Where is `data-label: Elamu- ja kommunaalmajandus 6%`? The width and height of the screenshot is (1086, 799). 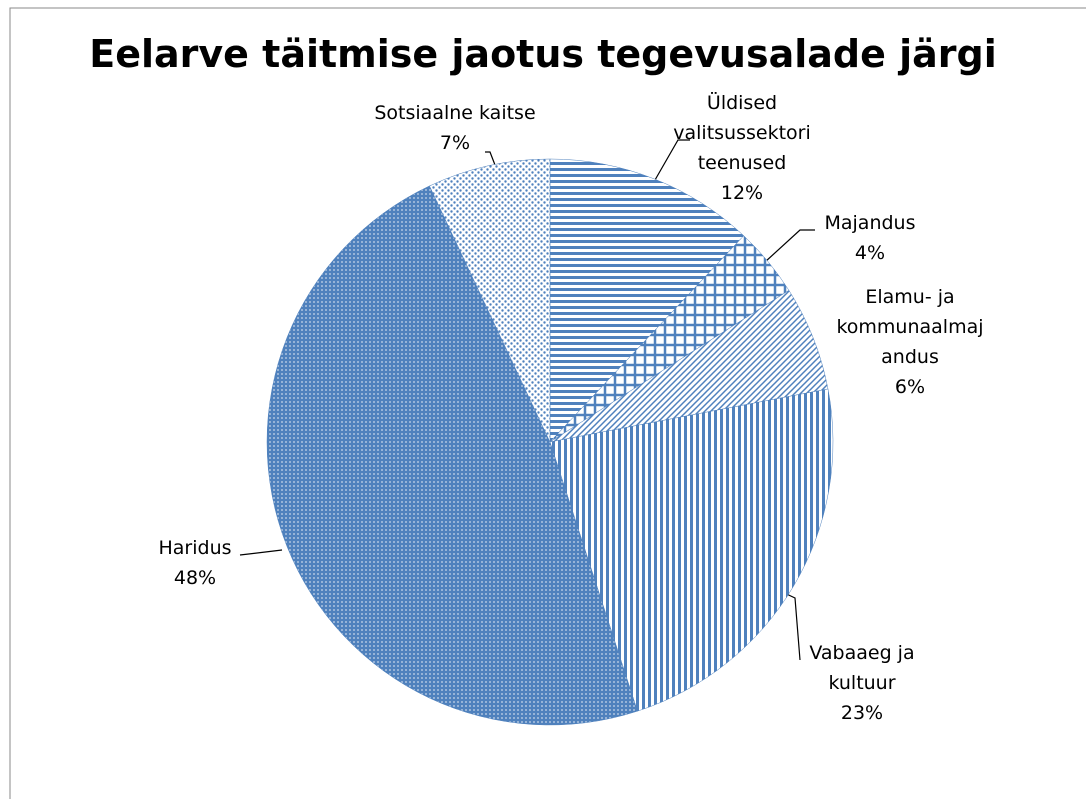
data-label: Elamu- ja kommunaalmajandus 6% is located at coordinates (910, 342).